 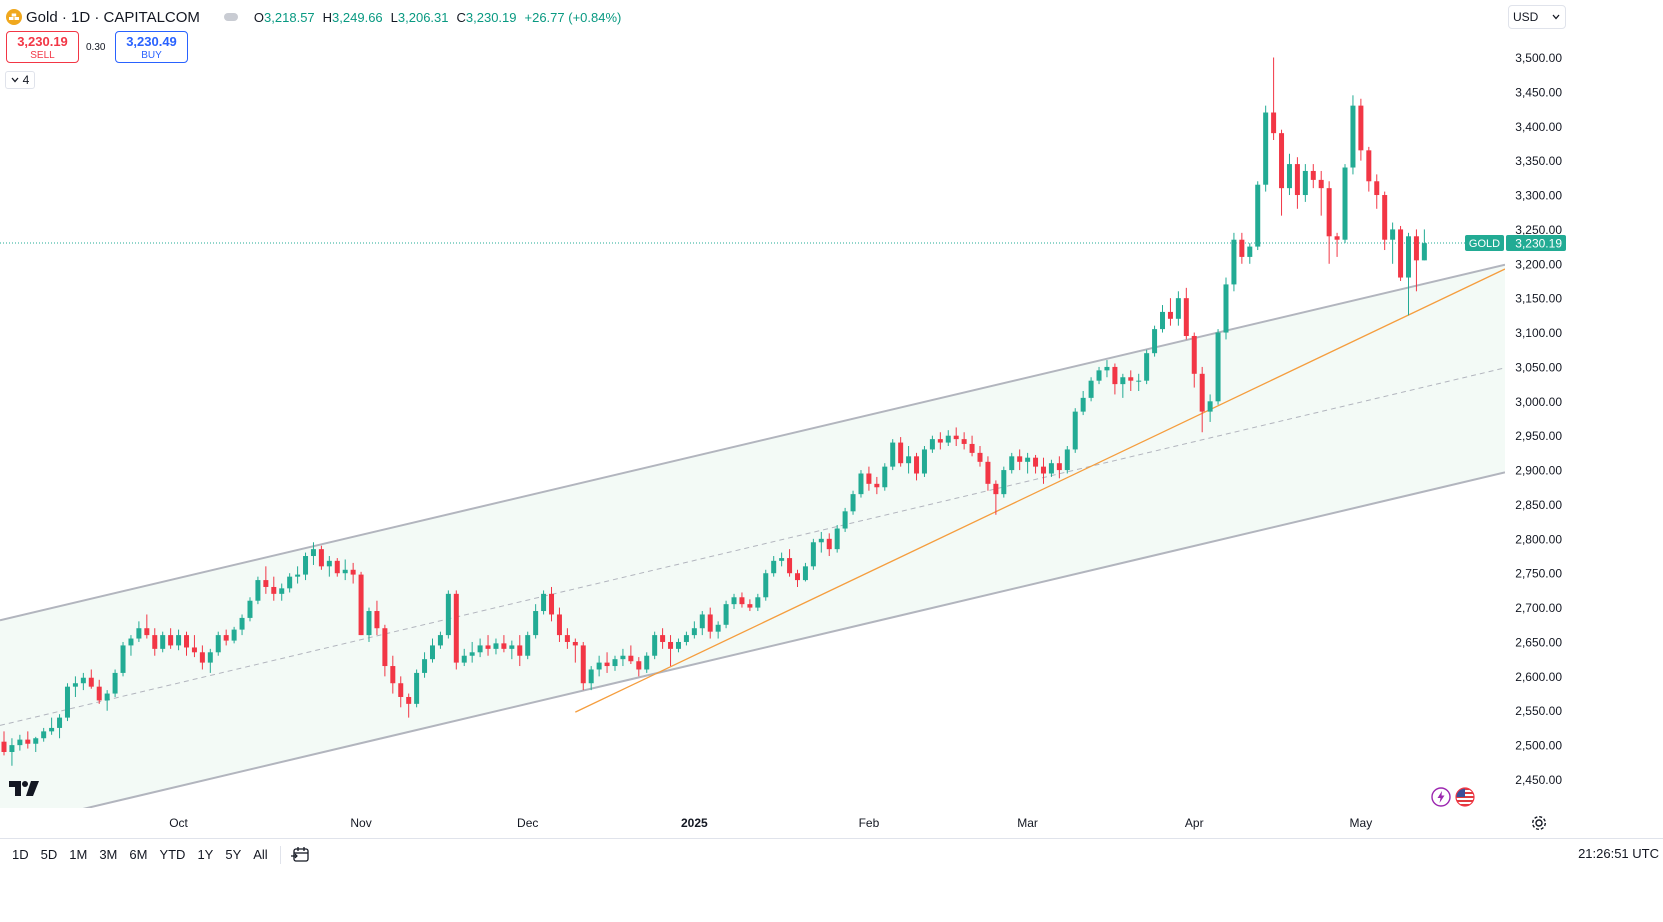 What do you see at coordinates (289, 17) in the screenshot?
I see `open-value: 3,218.57` at bounding box center [289, 17].